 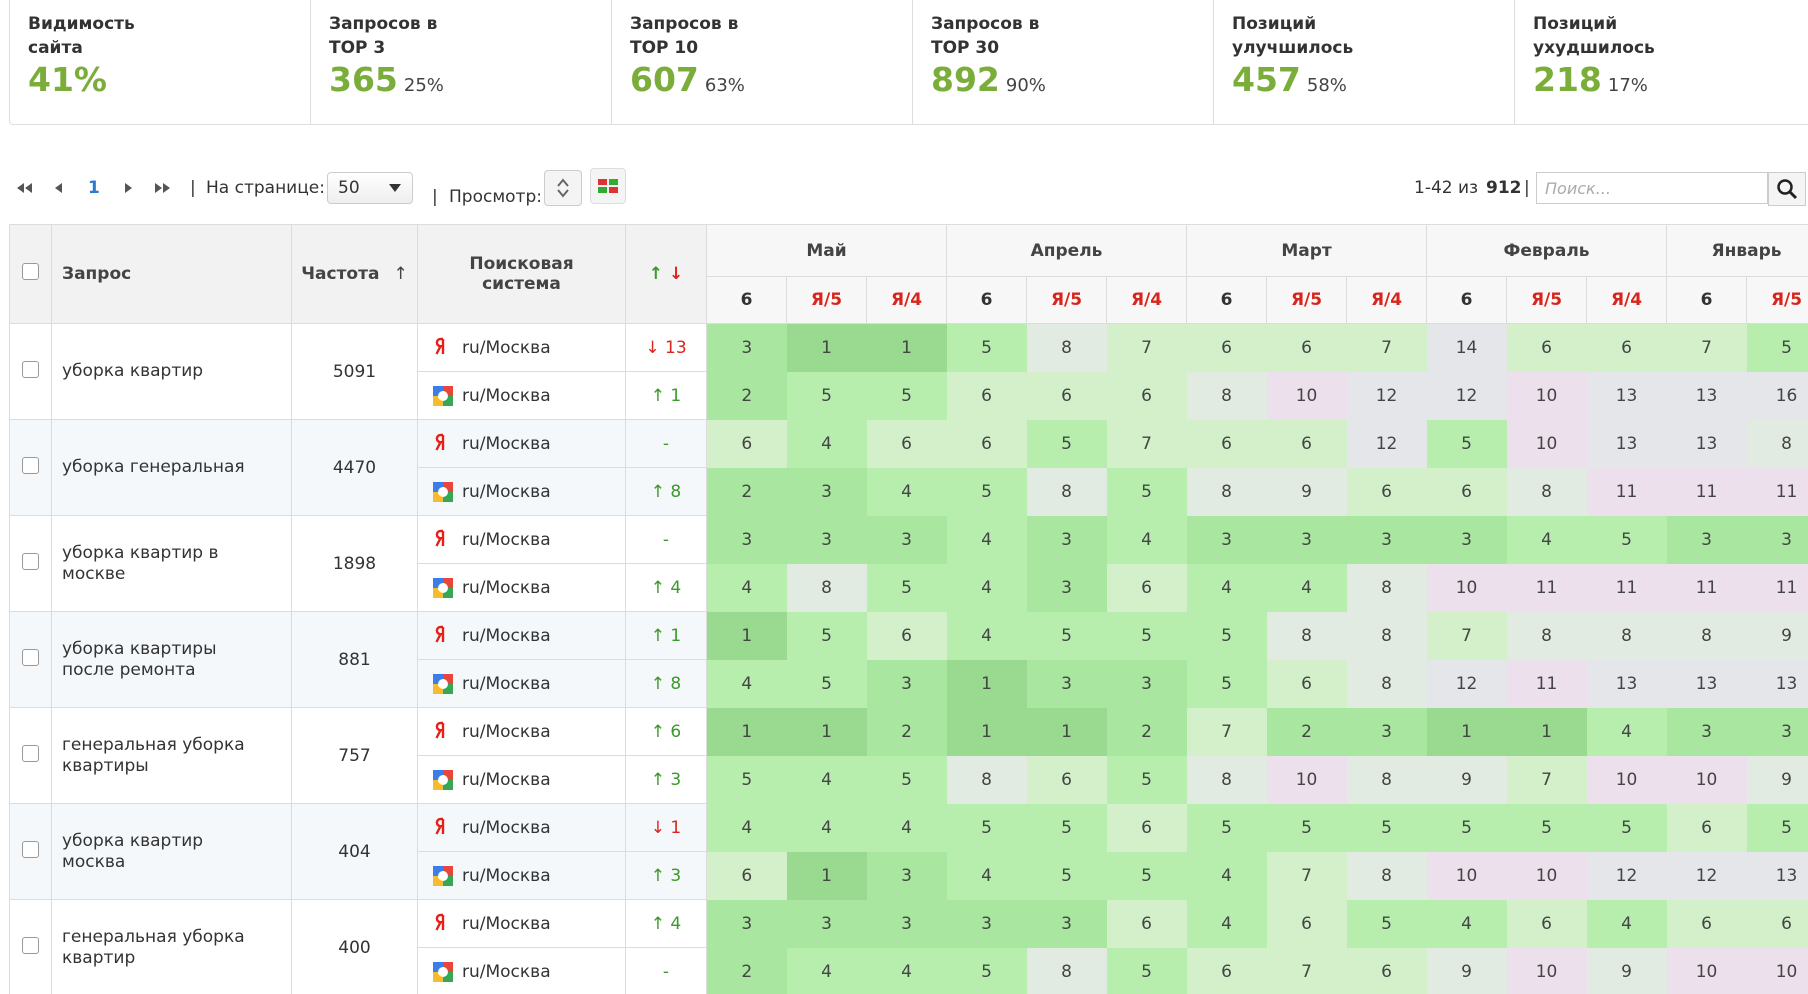 What do you see at coordinates (354, 851) in the screenshot?
I see `frequency-cell: 404` at bounding box center [354, 851].